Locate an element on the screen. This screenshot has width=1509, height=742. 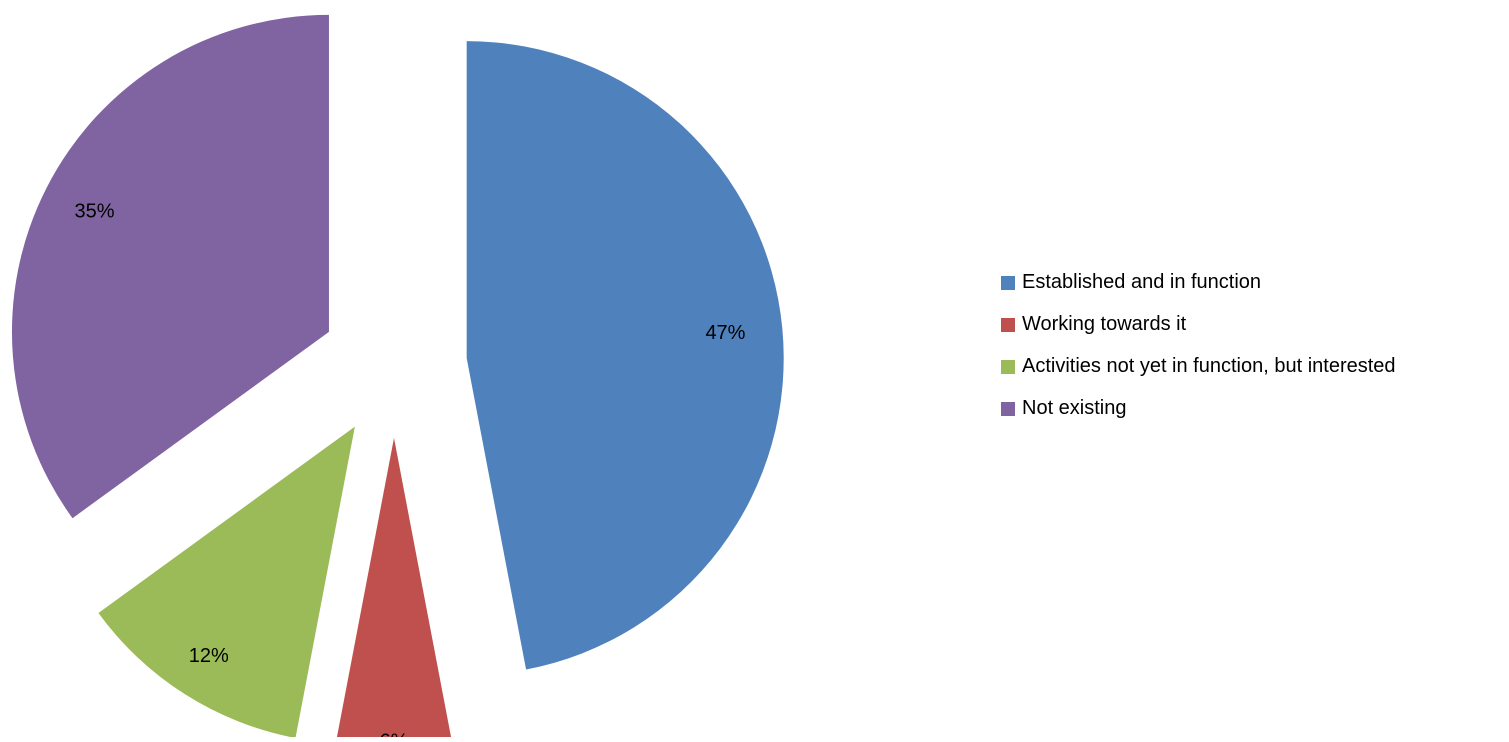
legend-label-working-towards: Working towards it is located at coordinates (1104, 324).